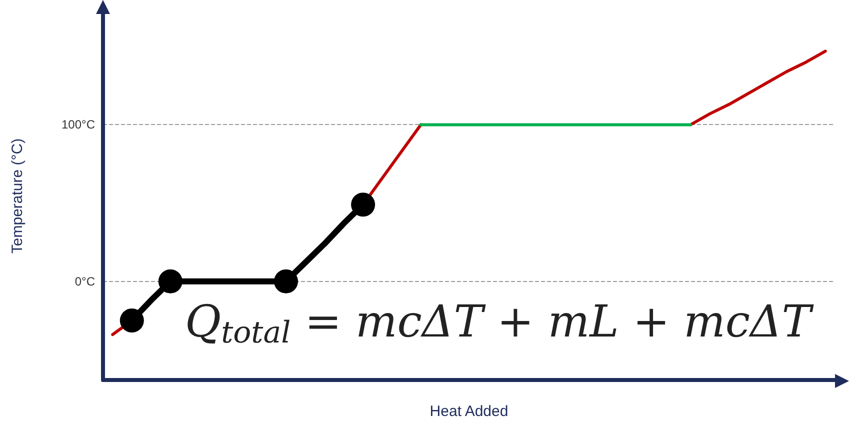 The image size is (850, 424). Describe the element at coordinates (17, 196) in the screenshot. I see `y-axis-title: Temperature (°C)` at that location.